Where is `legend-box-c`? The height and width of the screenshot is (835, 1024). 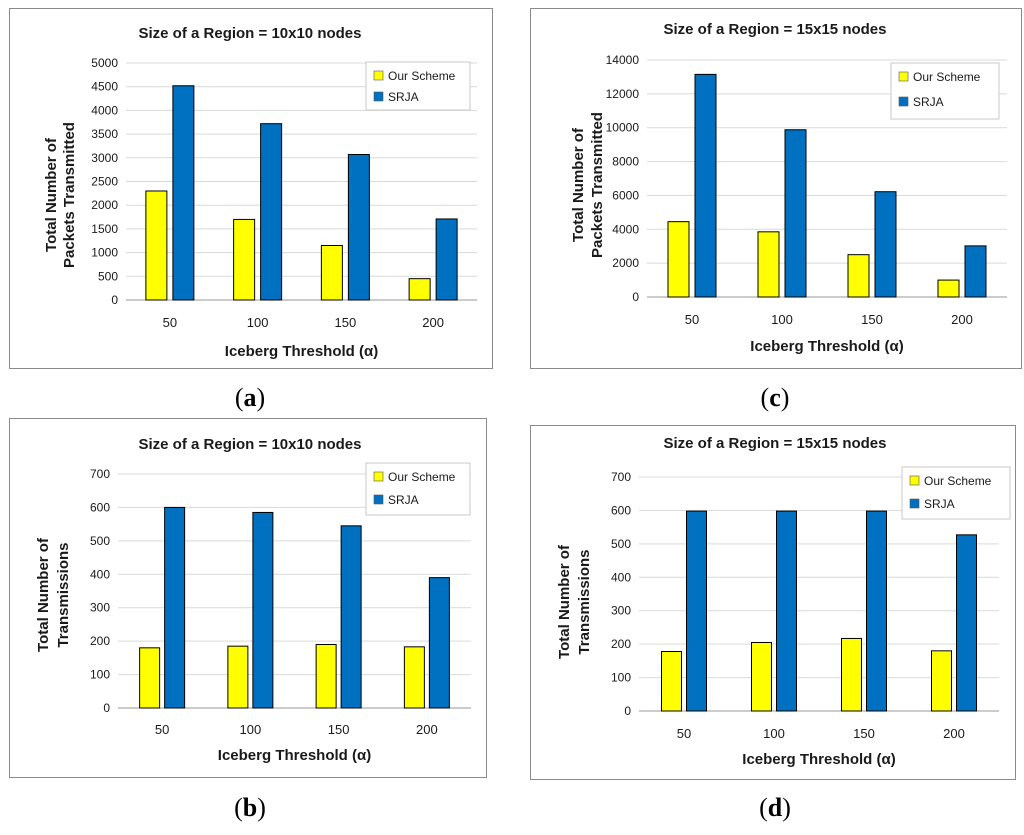
legend-box-c is located at coordinates (945, 91).